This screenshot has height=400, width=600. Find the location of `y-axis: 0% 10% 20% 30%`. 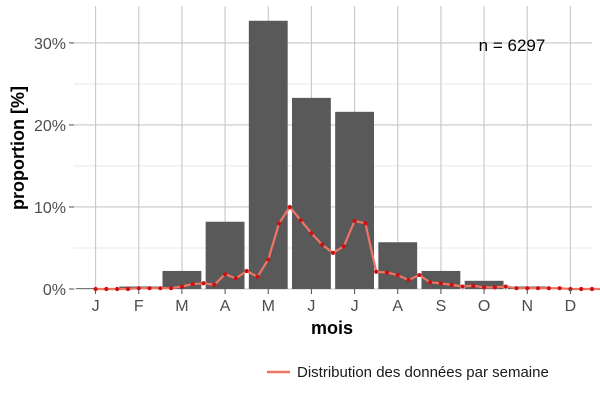

y-axis: 0% 10% 20% 30% is located at coordinates (54, 167).